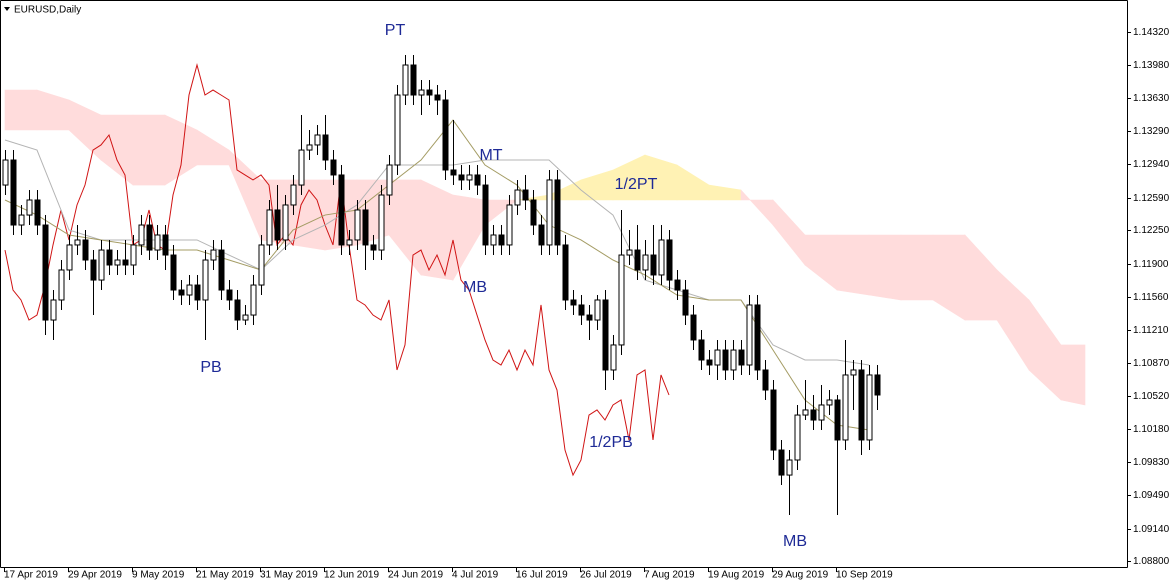  What do you see at coordinates (415, 575) in the screenshot?
I see `x-tick-label: 24 Jun 2019` at bounding box center [415, 575].